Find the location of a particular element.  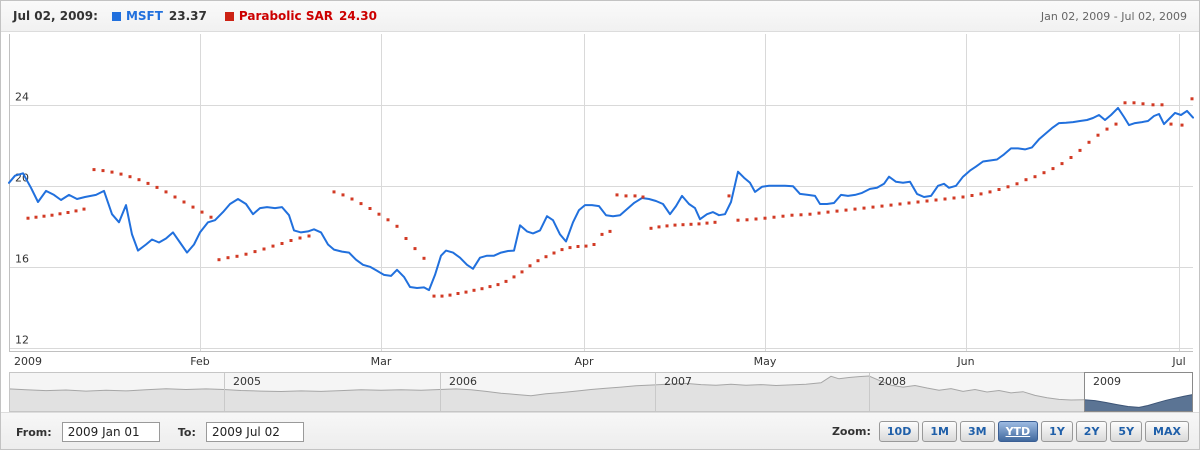

zoom-button-ytd: YTD is located at coordinates (1018, 431).